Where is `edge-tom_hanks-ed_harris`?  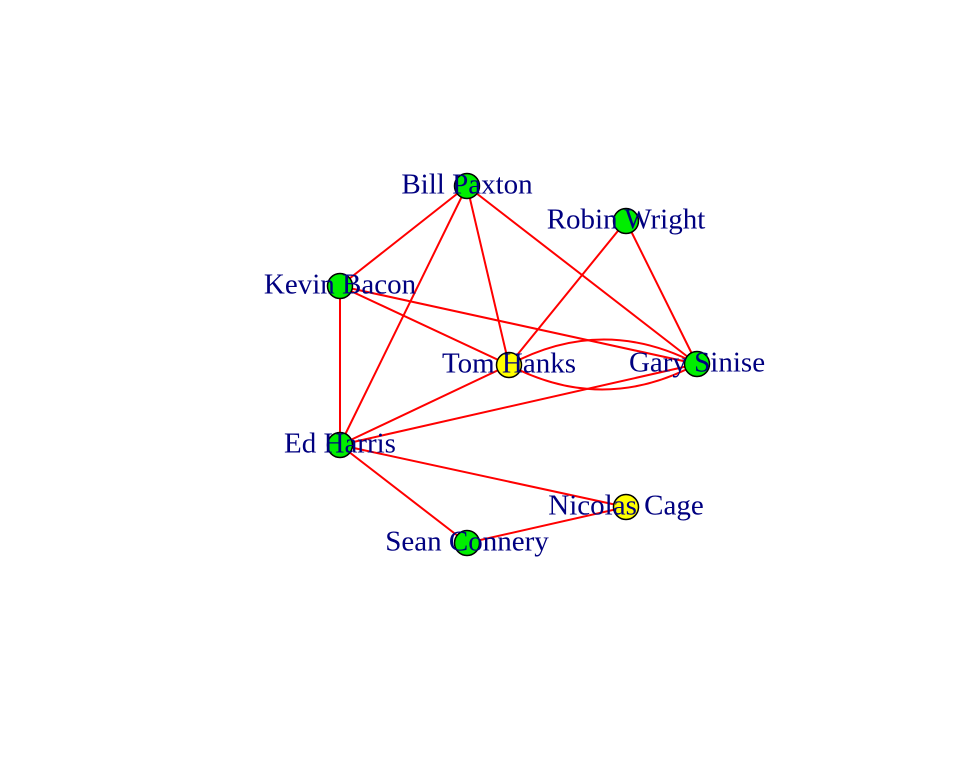 edge-tom_hanks-ed_harris is located at coordinates (424, 405).